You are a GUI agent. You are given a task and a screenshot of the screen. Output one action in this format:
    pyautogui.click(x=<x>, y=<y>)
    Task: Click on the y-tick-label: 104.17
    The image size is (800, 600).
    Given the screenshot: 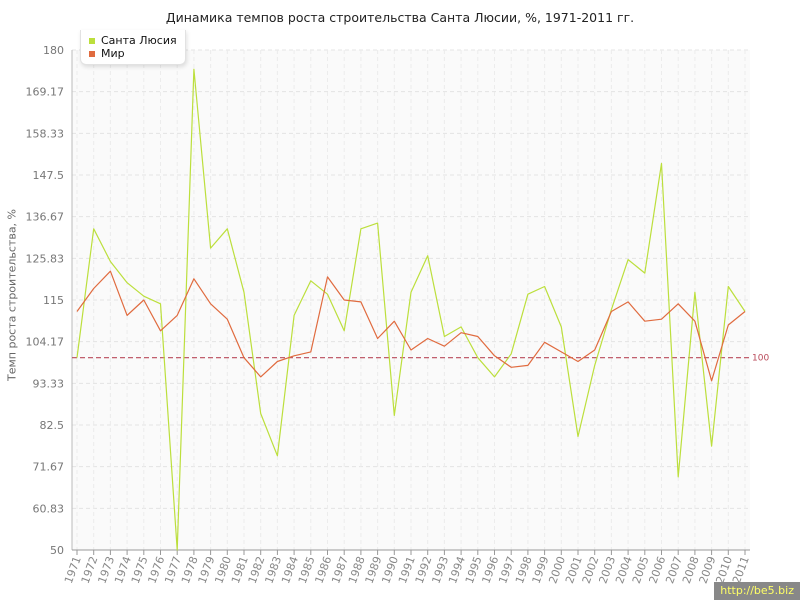 What is the action you would take?
    pyautogui.click(x=45, y=342)
    